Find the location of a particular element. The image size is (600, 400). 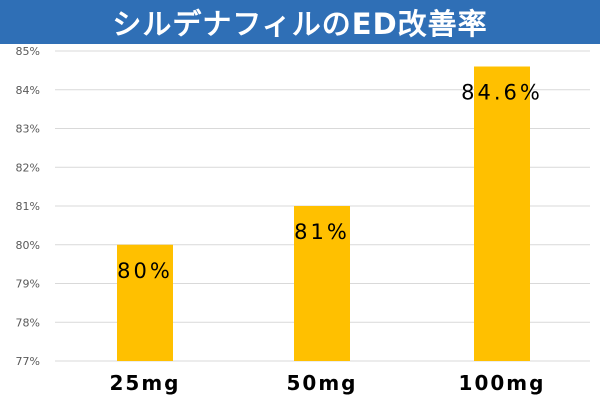

y-tick-label: 82% is located at coordinates (28, 167).